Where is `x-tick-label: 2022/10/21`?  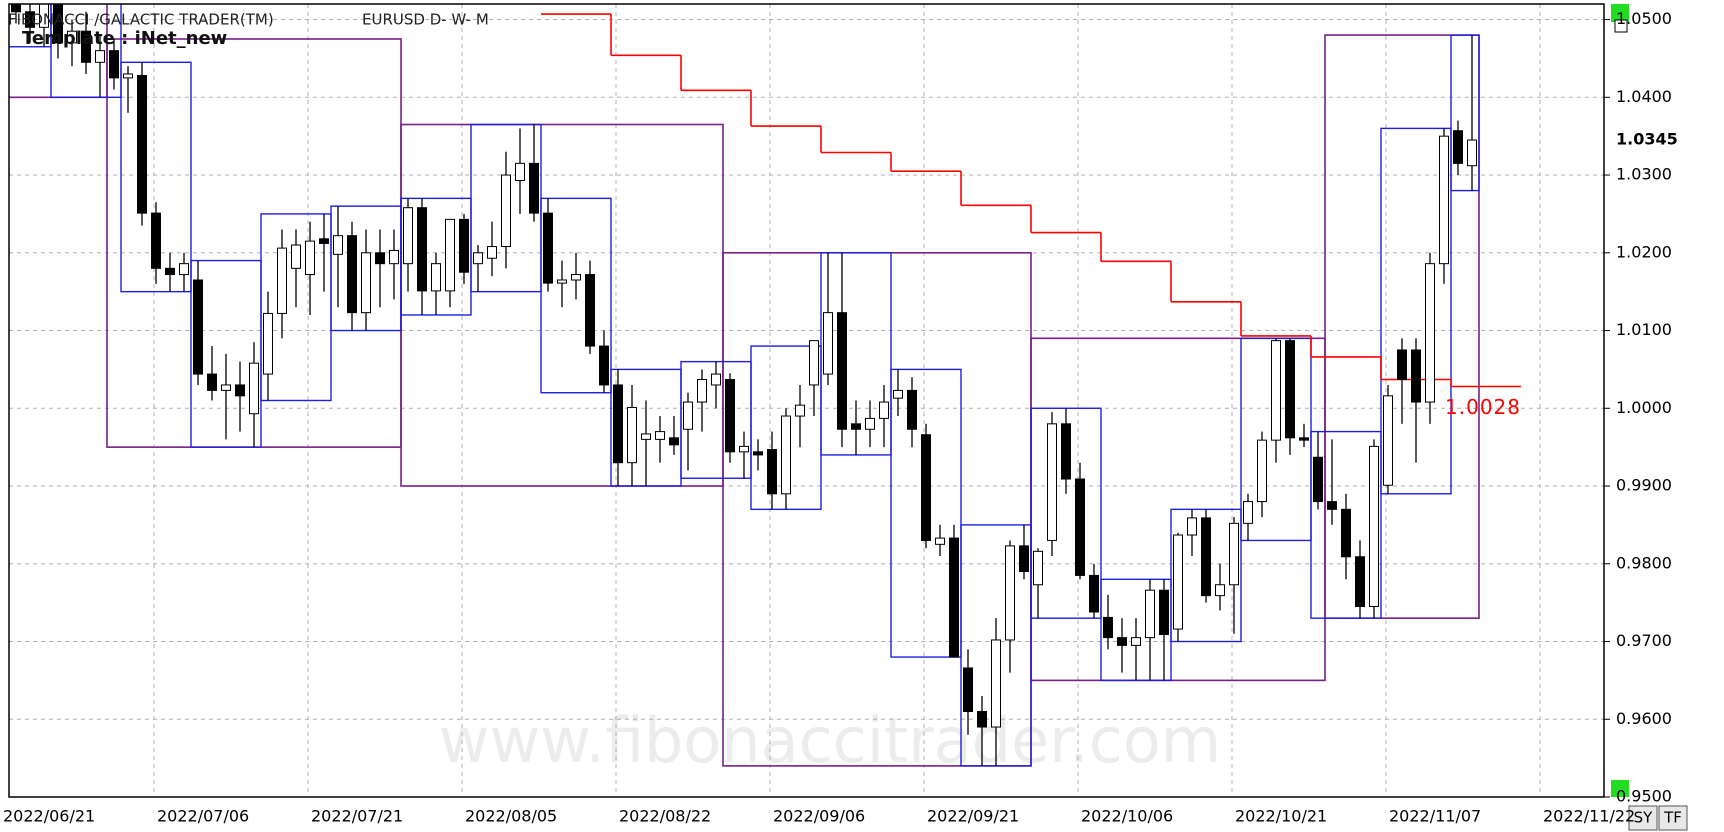 x-tick-label: 2022/10/21 is located at coordinates (1281, 816).